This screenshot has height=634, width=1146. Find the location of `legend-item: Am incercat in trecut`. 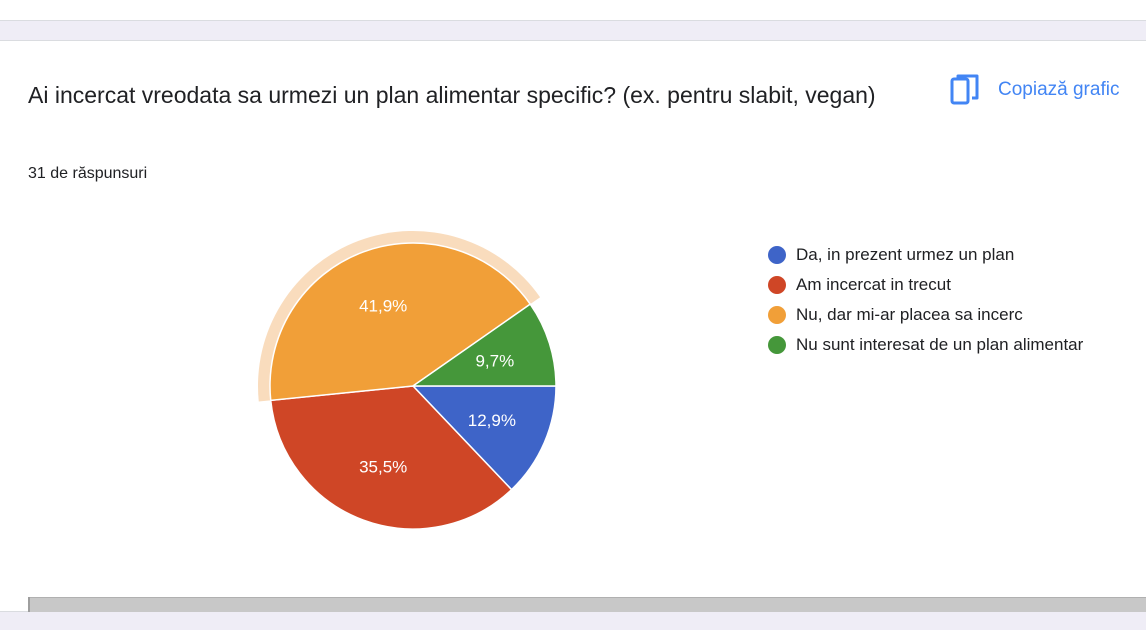

legend-item: Am incercat in trecut is located at coordinates (925, 285).